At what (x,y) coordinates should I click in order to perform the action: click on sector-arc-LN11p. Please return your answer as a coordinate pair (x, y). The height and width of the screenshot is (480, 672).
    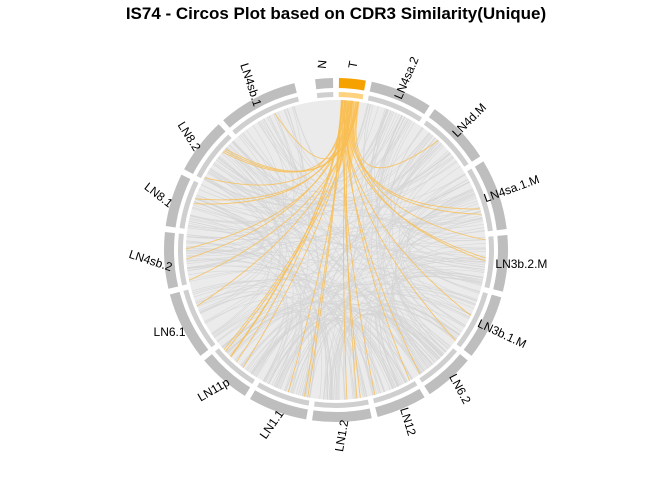
    Looking at the image, I should click on (227, 375).